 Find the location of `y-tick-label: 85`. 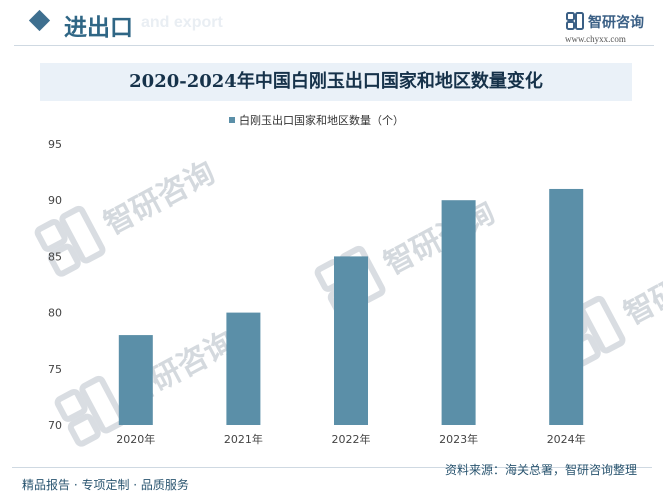

y-tick-label: 85 is located at coordinates (55, 256).